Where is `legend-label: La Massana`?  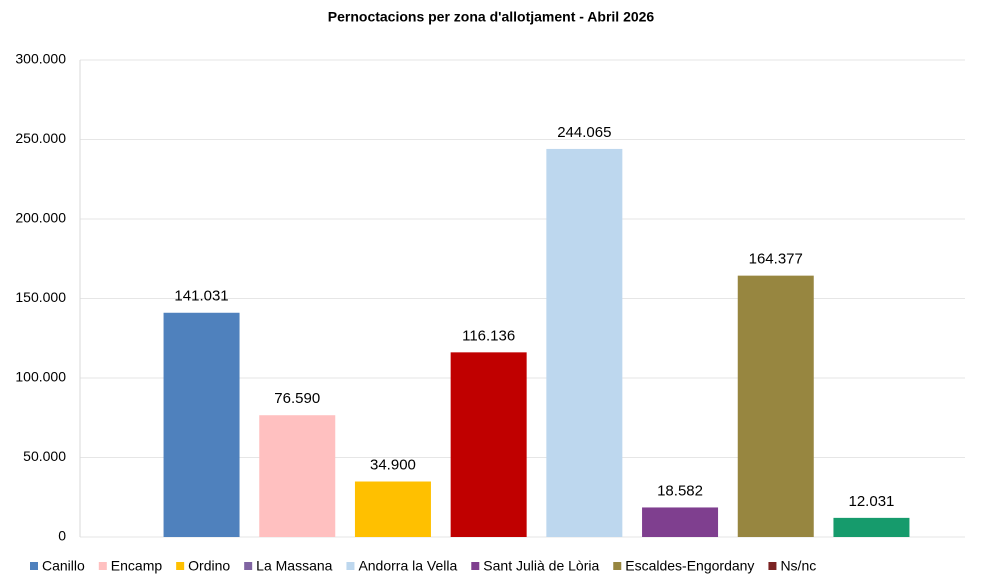 legend-label: La Massana is located at coordinates (294, 566).